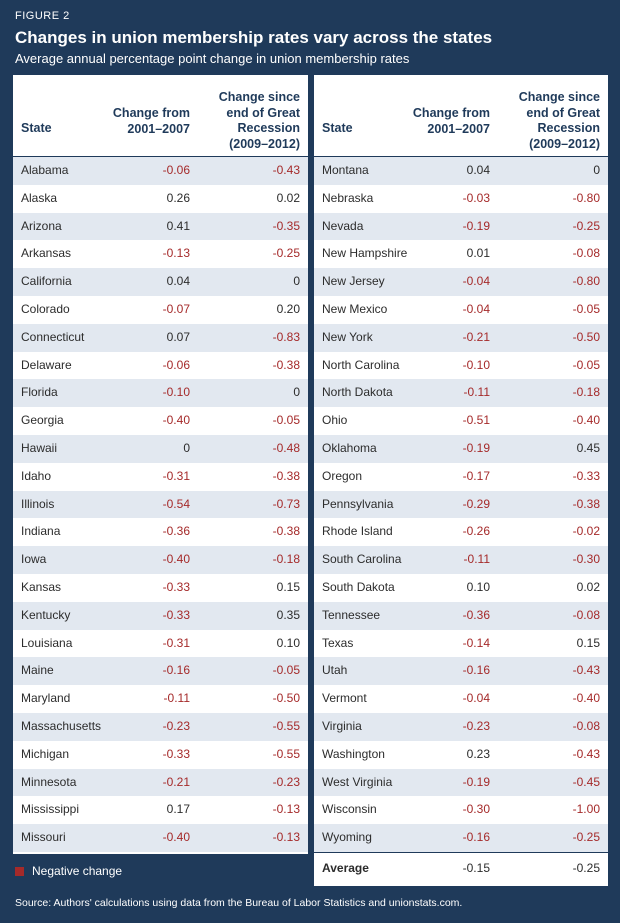 The height and width of the screenshot is (923, 620). I want to click on header-state: State, so click(337, 127).